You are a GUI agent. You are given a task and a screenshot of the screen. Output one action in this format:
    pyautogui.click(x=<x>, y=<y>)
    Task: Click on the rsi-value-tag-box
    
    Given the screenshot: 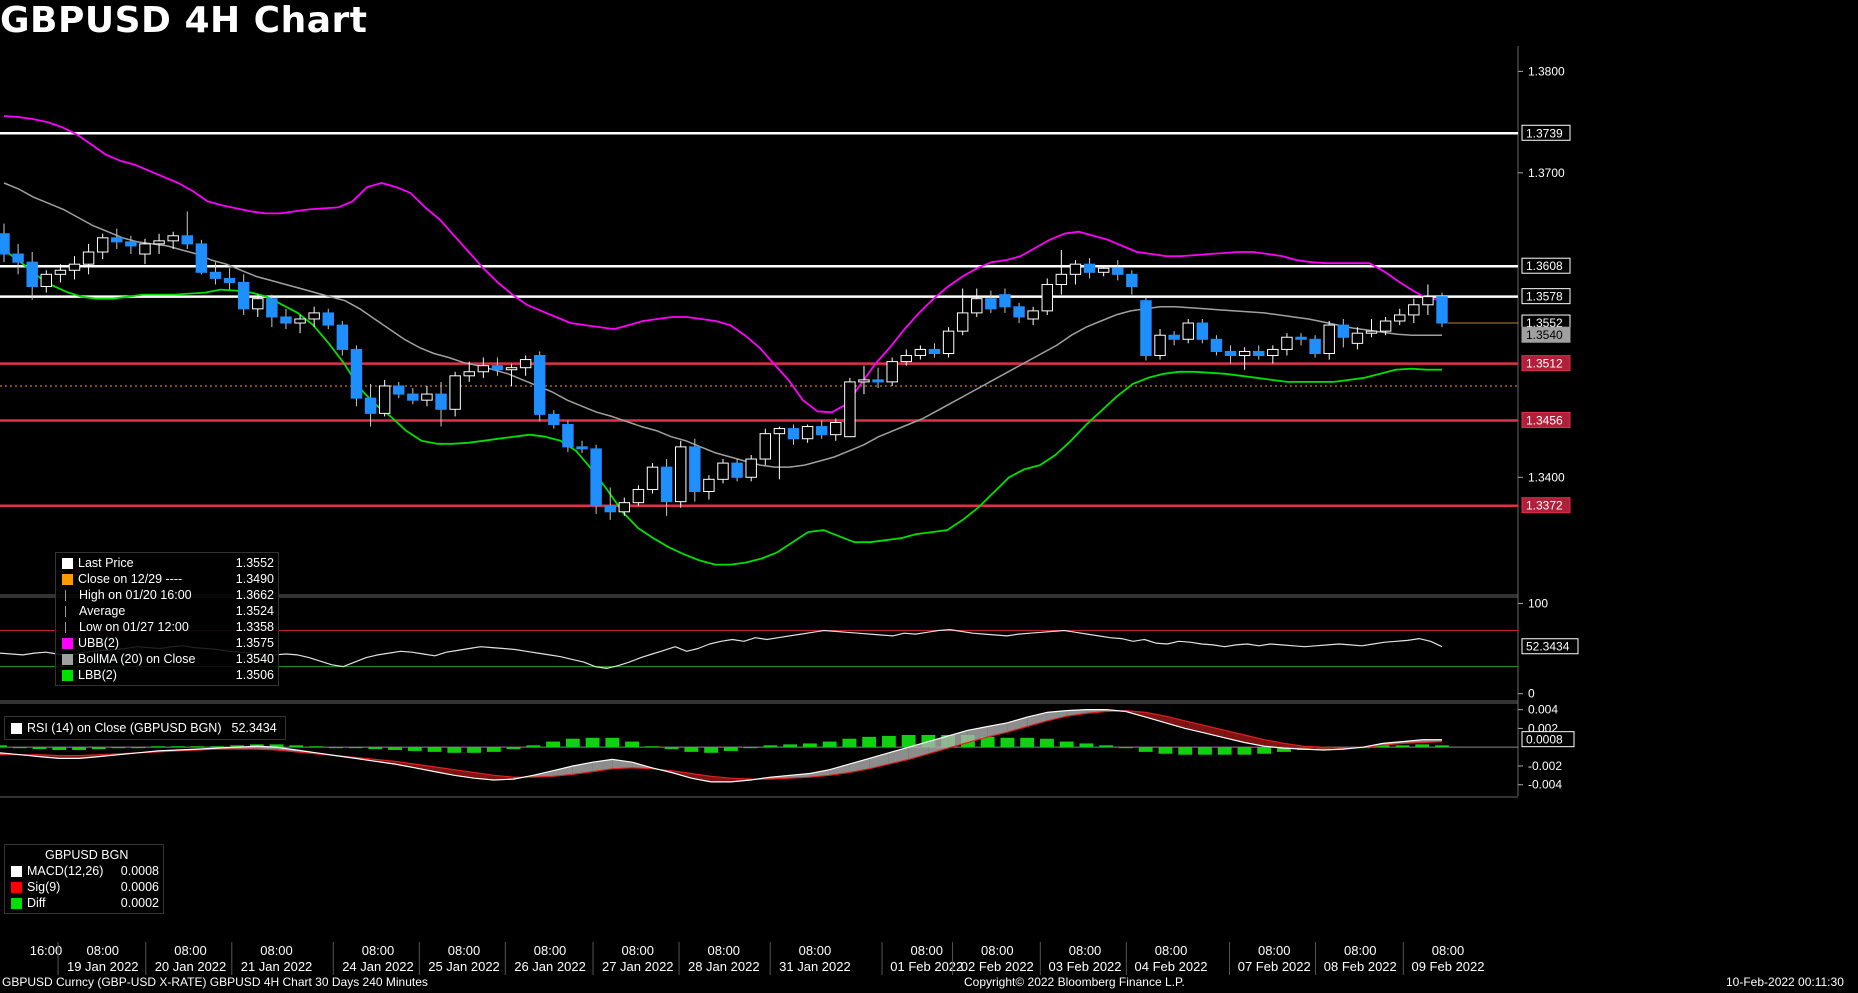 What is the action you would take?
    pyautogui.click(x=1550, y=646)
    